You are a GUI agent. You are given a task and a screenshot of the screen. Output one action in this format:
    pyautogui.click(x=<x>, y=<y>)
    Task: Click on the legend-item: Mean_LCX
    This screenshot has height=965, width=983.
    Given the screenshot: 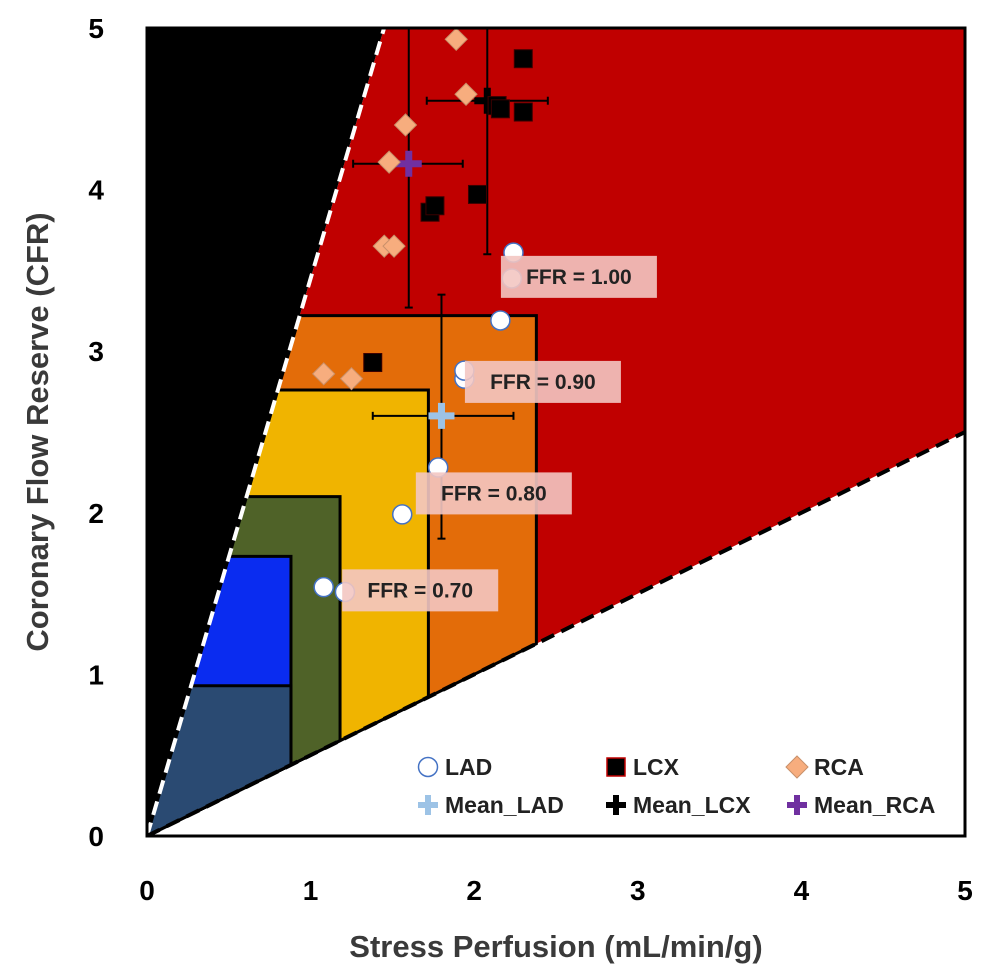 What is the action you would take?
    pyautogui.click(x=678, y=805)
    